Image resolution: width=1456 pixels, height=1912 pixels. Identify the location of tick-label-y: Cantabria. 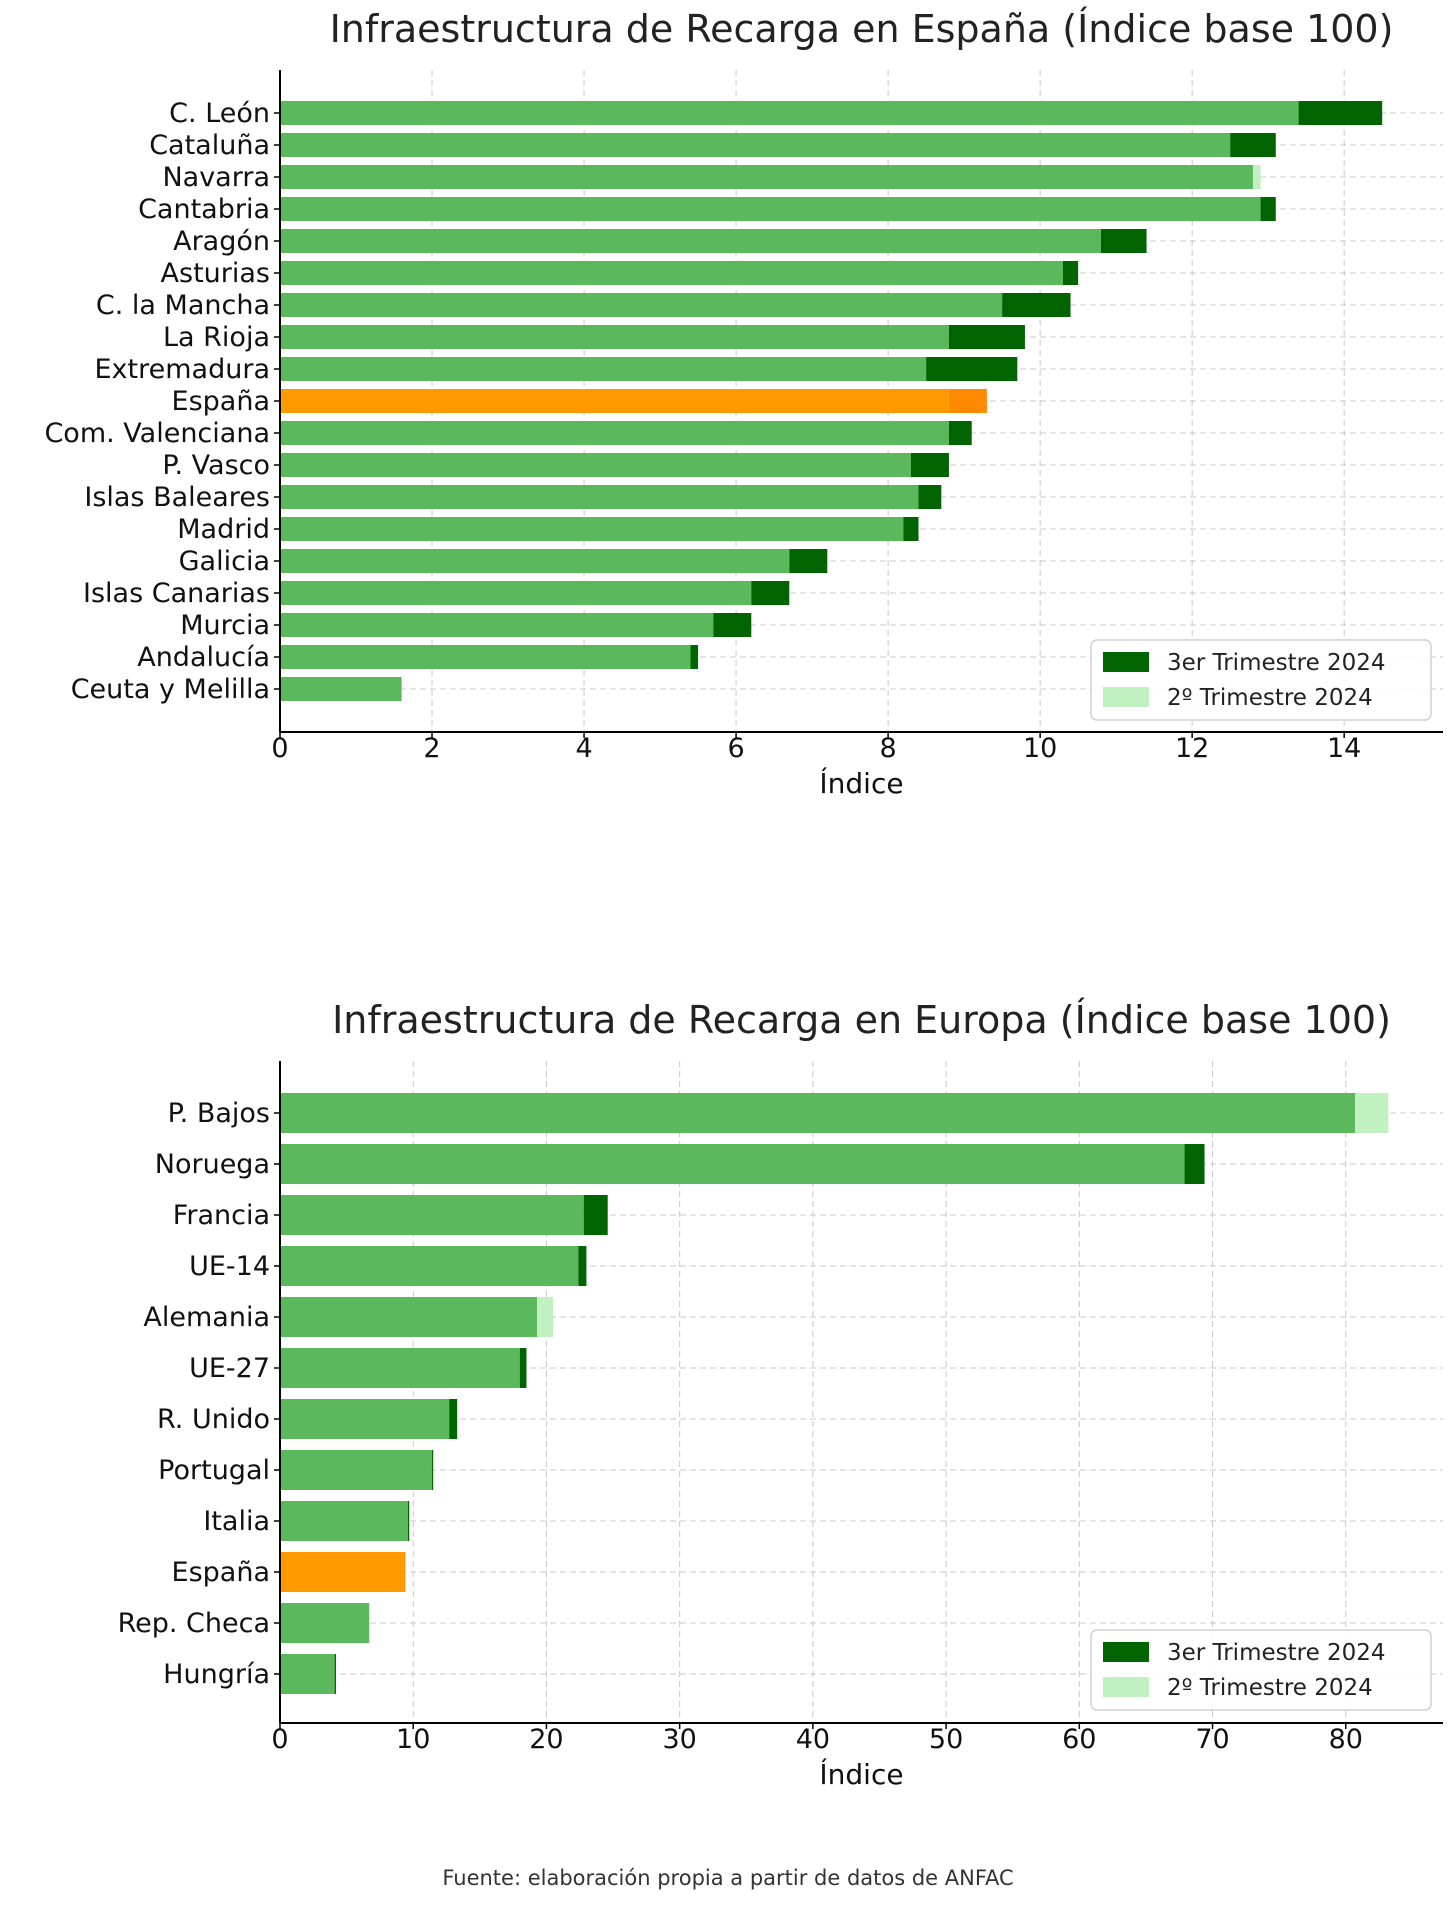
(204, 209).